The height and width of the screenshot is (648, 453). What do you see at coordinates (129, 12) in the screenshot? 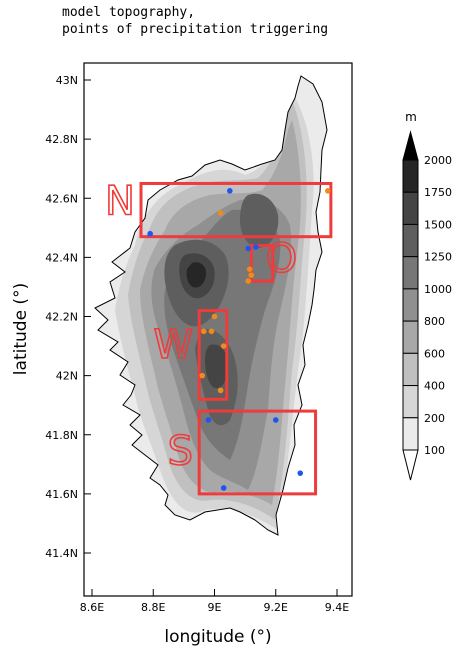
I see `title-line-1: model topography,` at bounding box center [129, 12].